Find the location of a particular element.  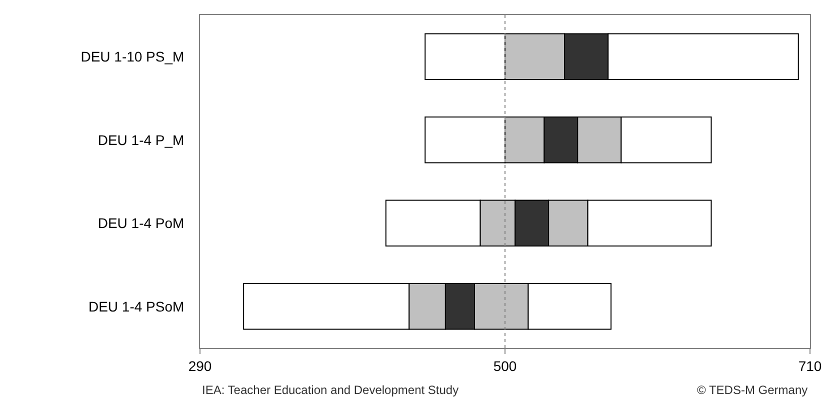

y-tick-label: DEU 1-4 P_M is located at coordinates (141, 140).